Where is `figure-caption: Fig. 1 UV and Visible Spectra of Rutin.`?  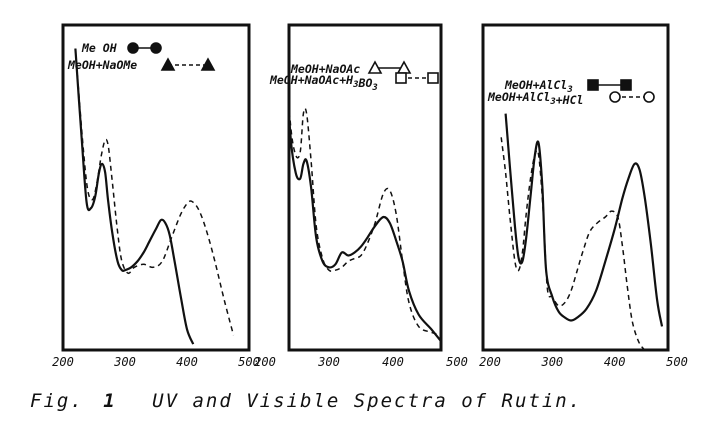 figure-caption: Fig. 1 UV and Visible Spectra of Rutin. is located at coordinates (370, 407).